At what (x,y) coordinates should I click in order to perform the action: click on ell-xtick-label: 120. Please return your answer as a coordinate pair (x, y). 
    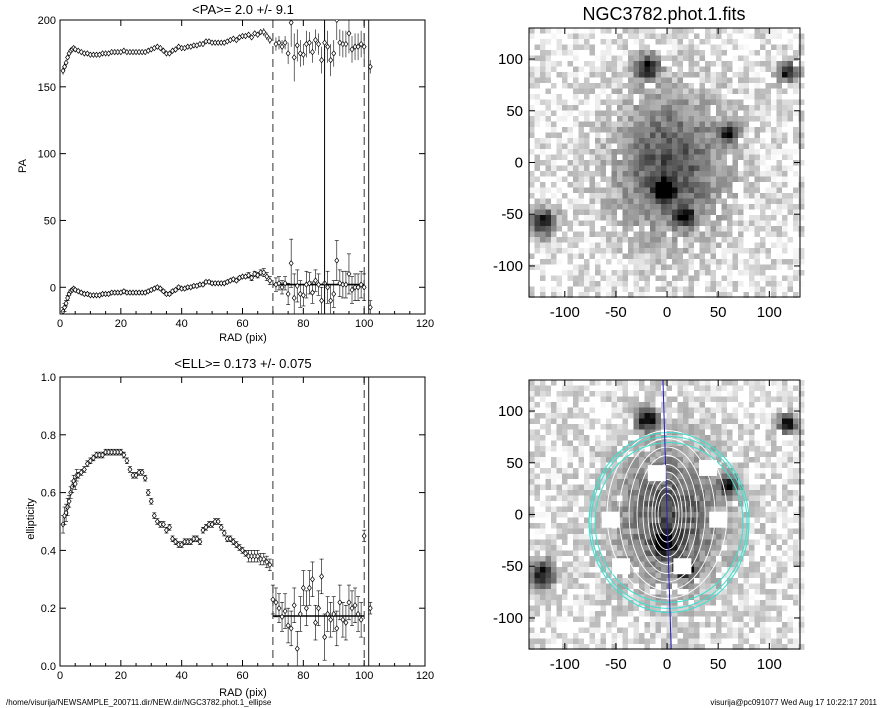
    Looking at the image, I should click on (425, 676).